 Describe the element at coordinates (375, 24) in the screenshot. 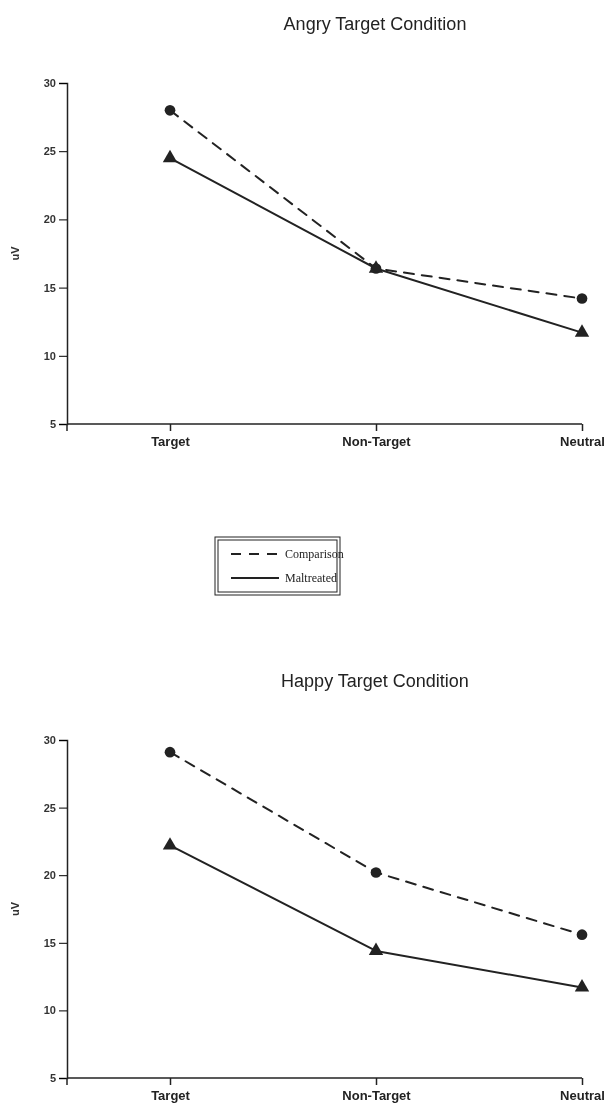

I see `chart-title: Angry Target Condition` at that location.